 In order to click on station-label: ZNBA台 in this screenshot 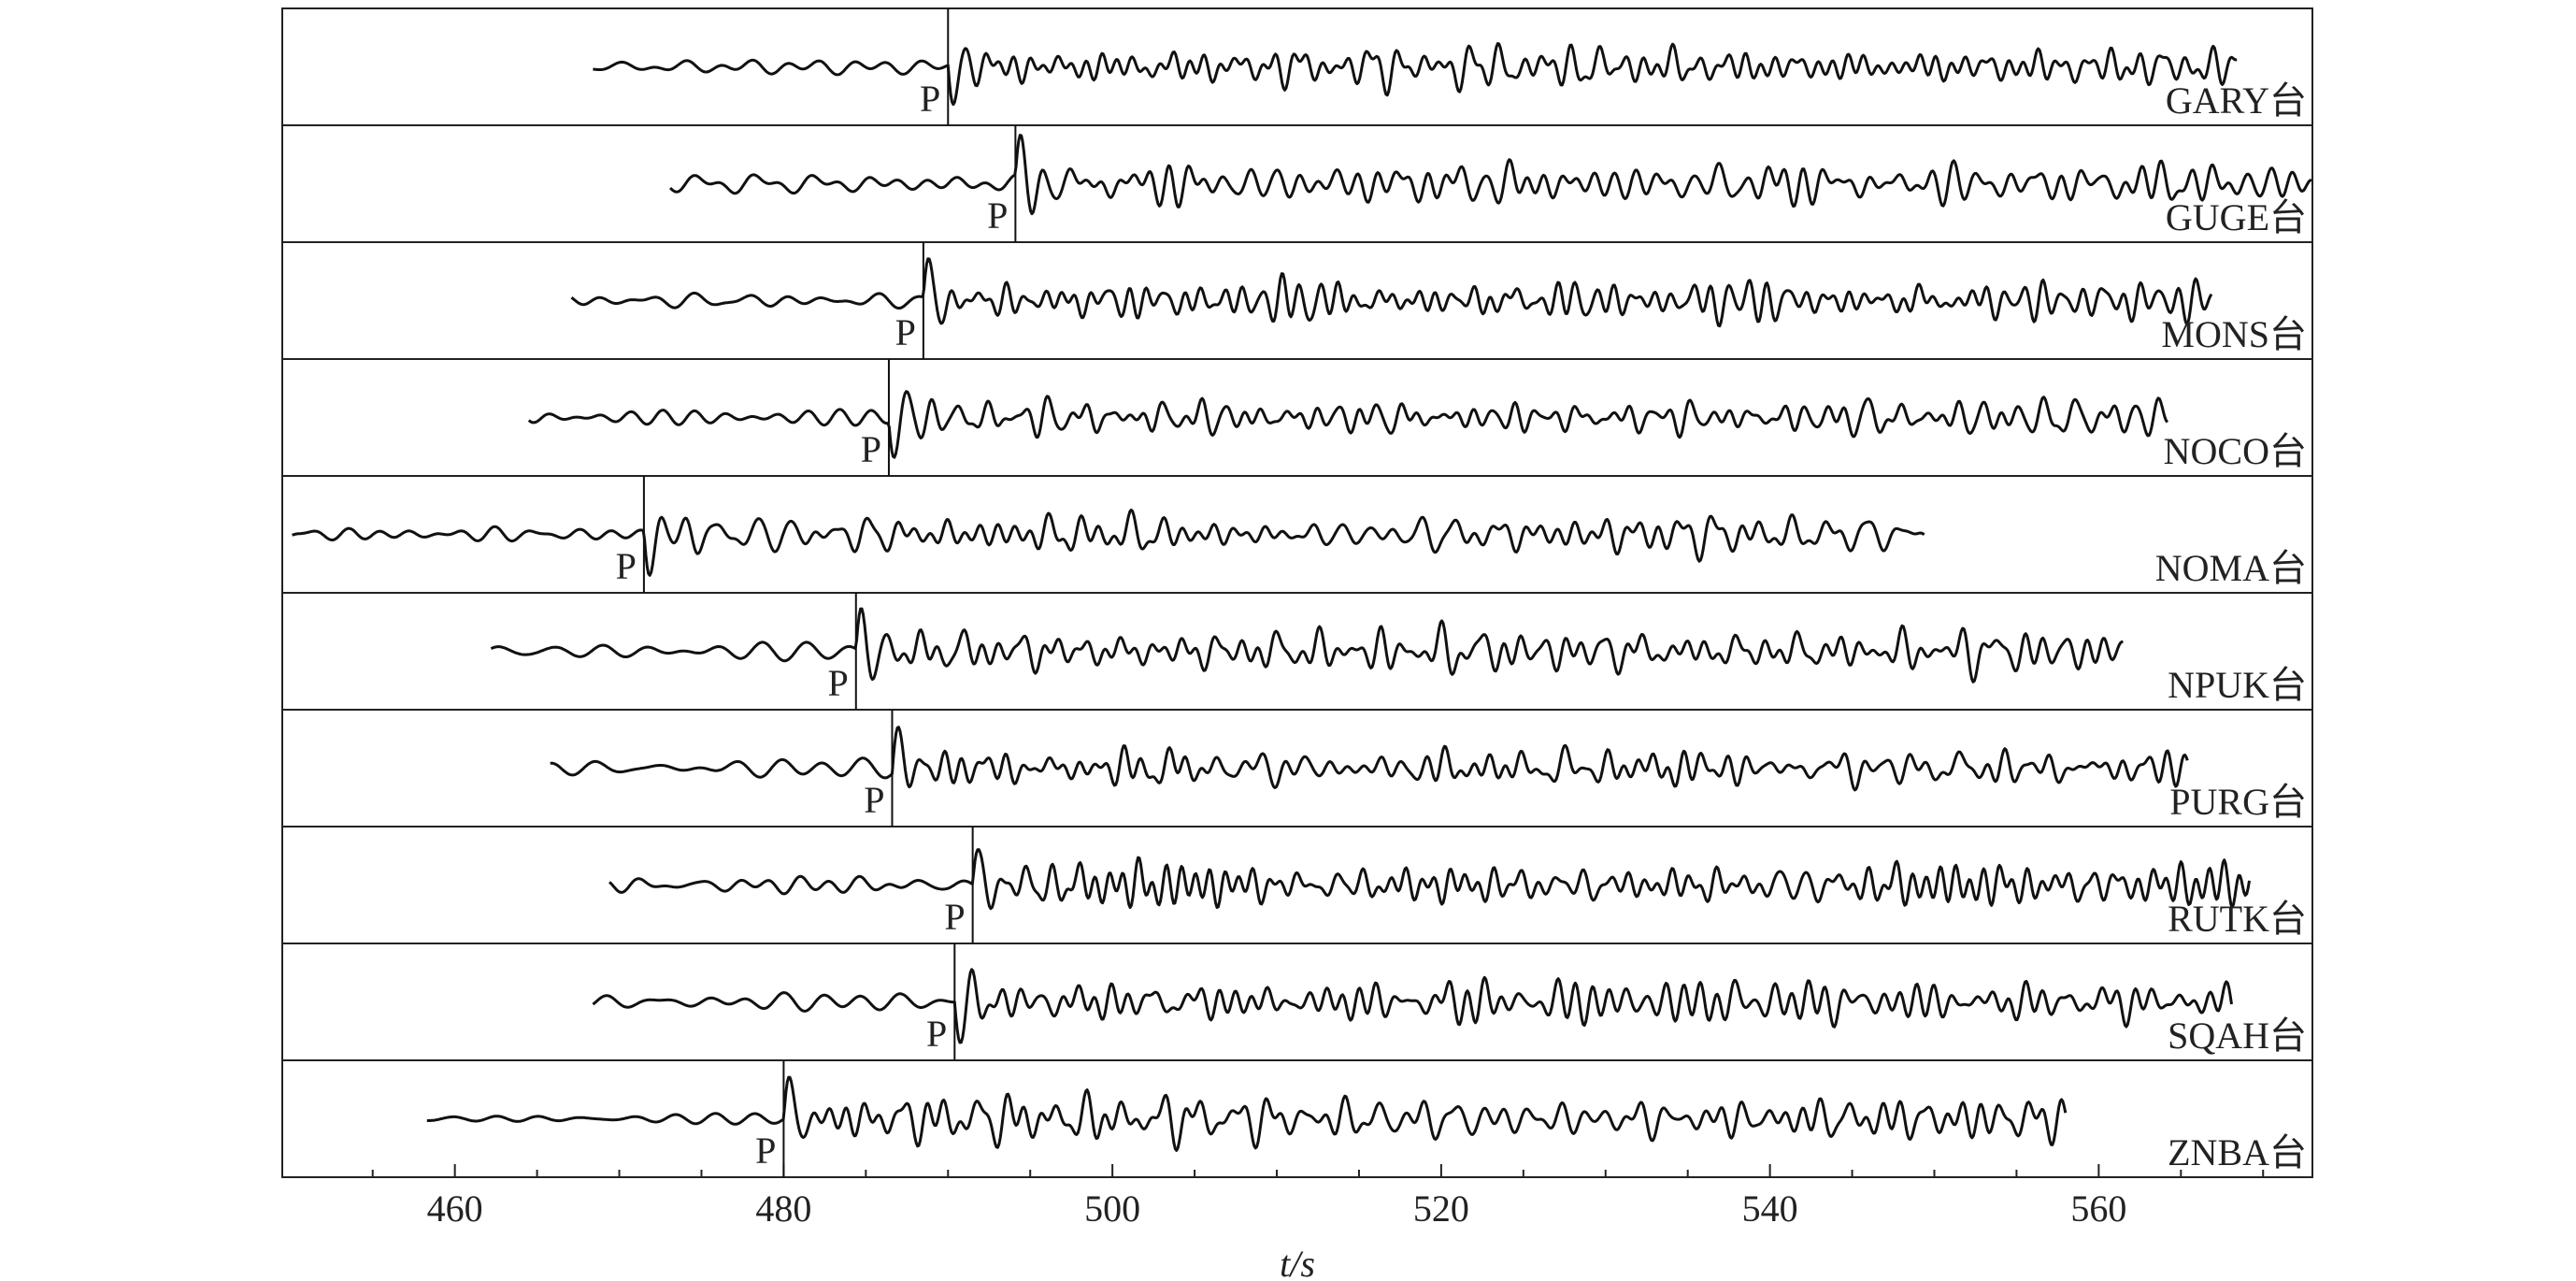, I will do `click(2237, 1152)`.